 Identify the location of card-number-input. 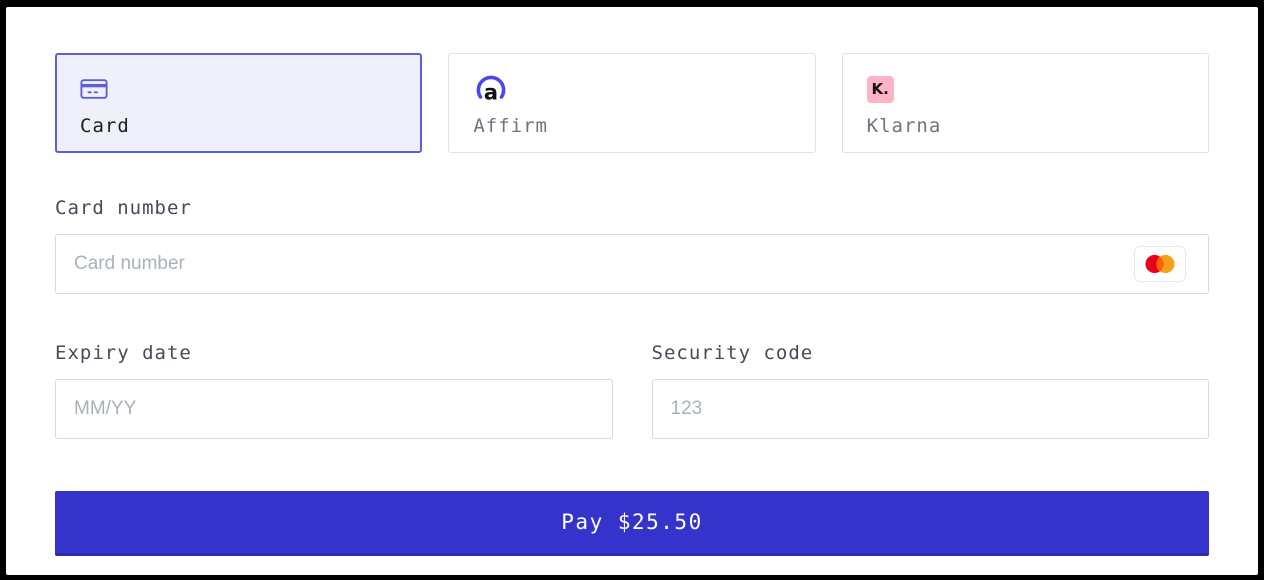
(632, 264).